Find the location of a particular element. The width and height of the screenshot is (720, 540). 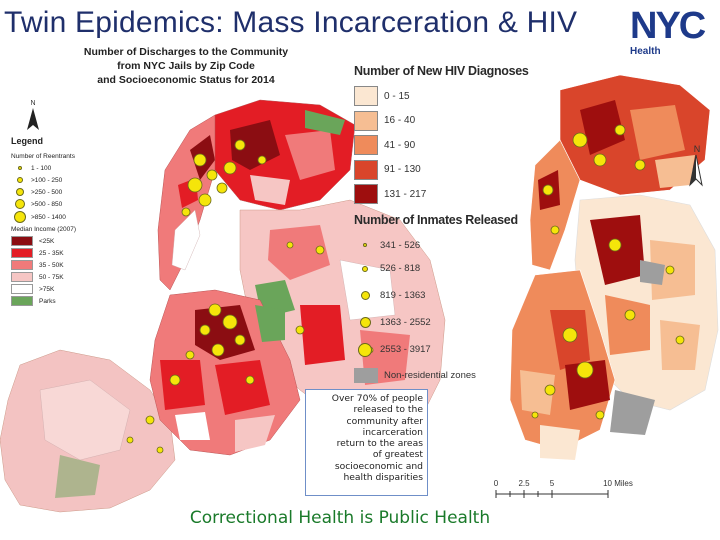

scale-label: 2.5 is located at coordinates (524, 483).